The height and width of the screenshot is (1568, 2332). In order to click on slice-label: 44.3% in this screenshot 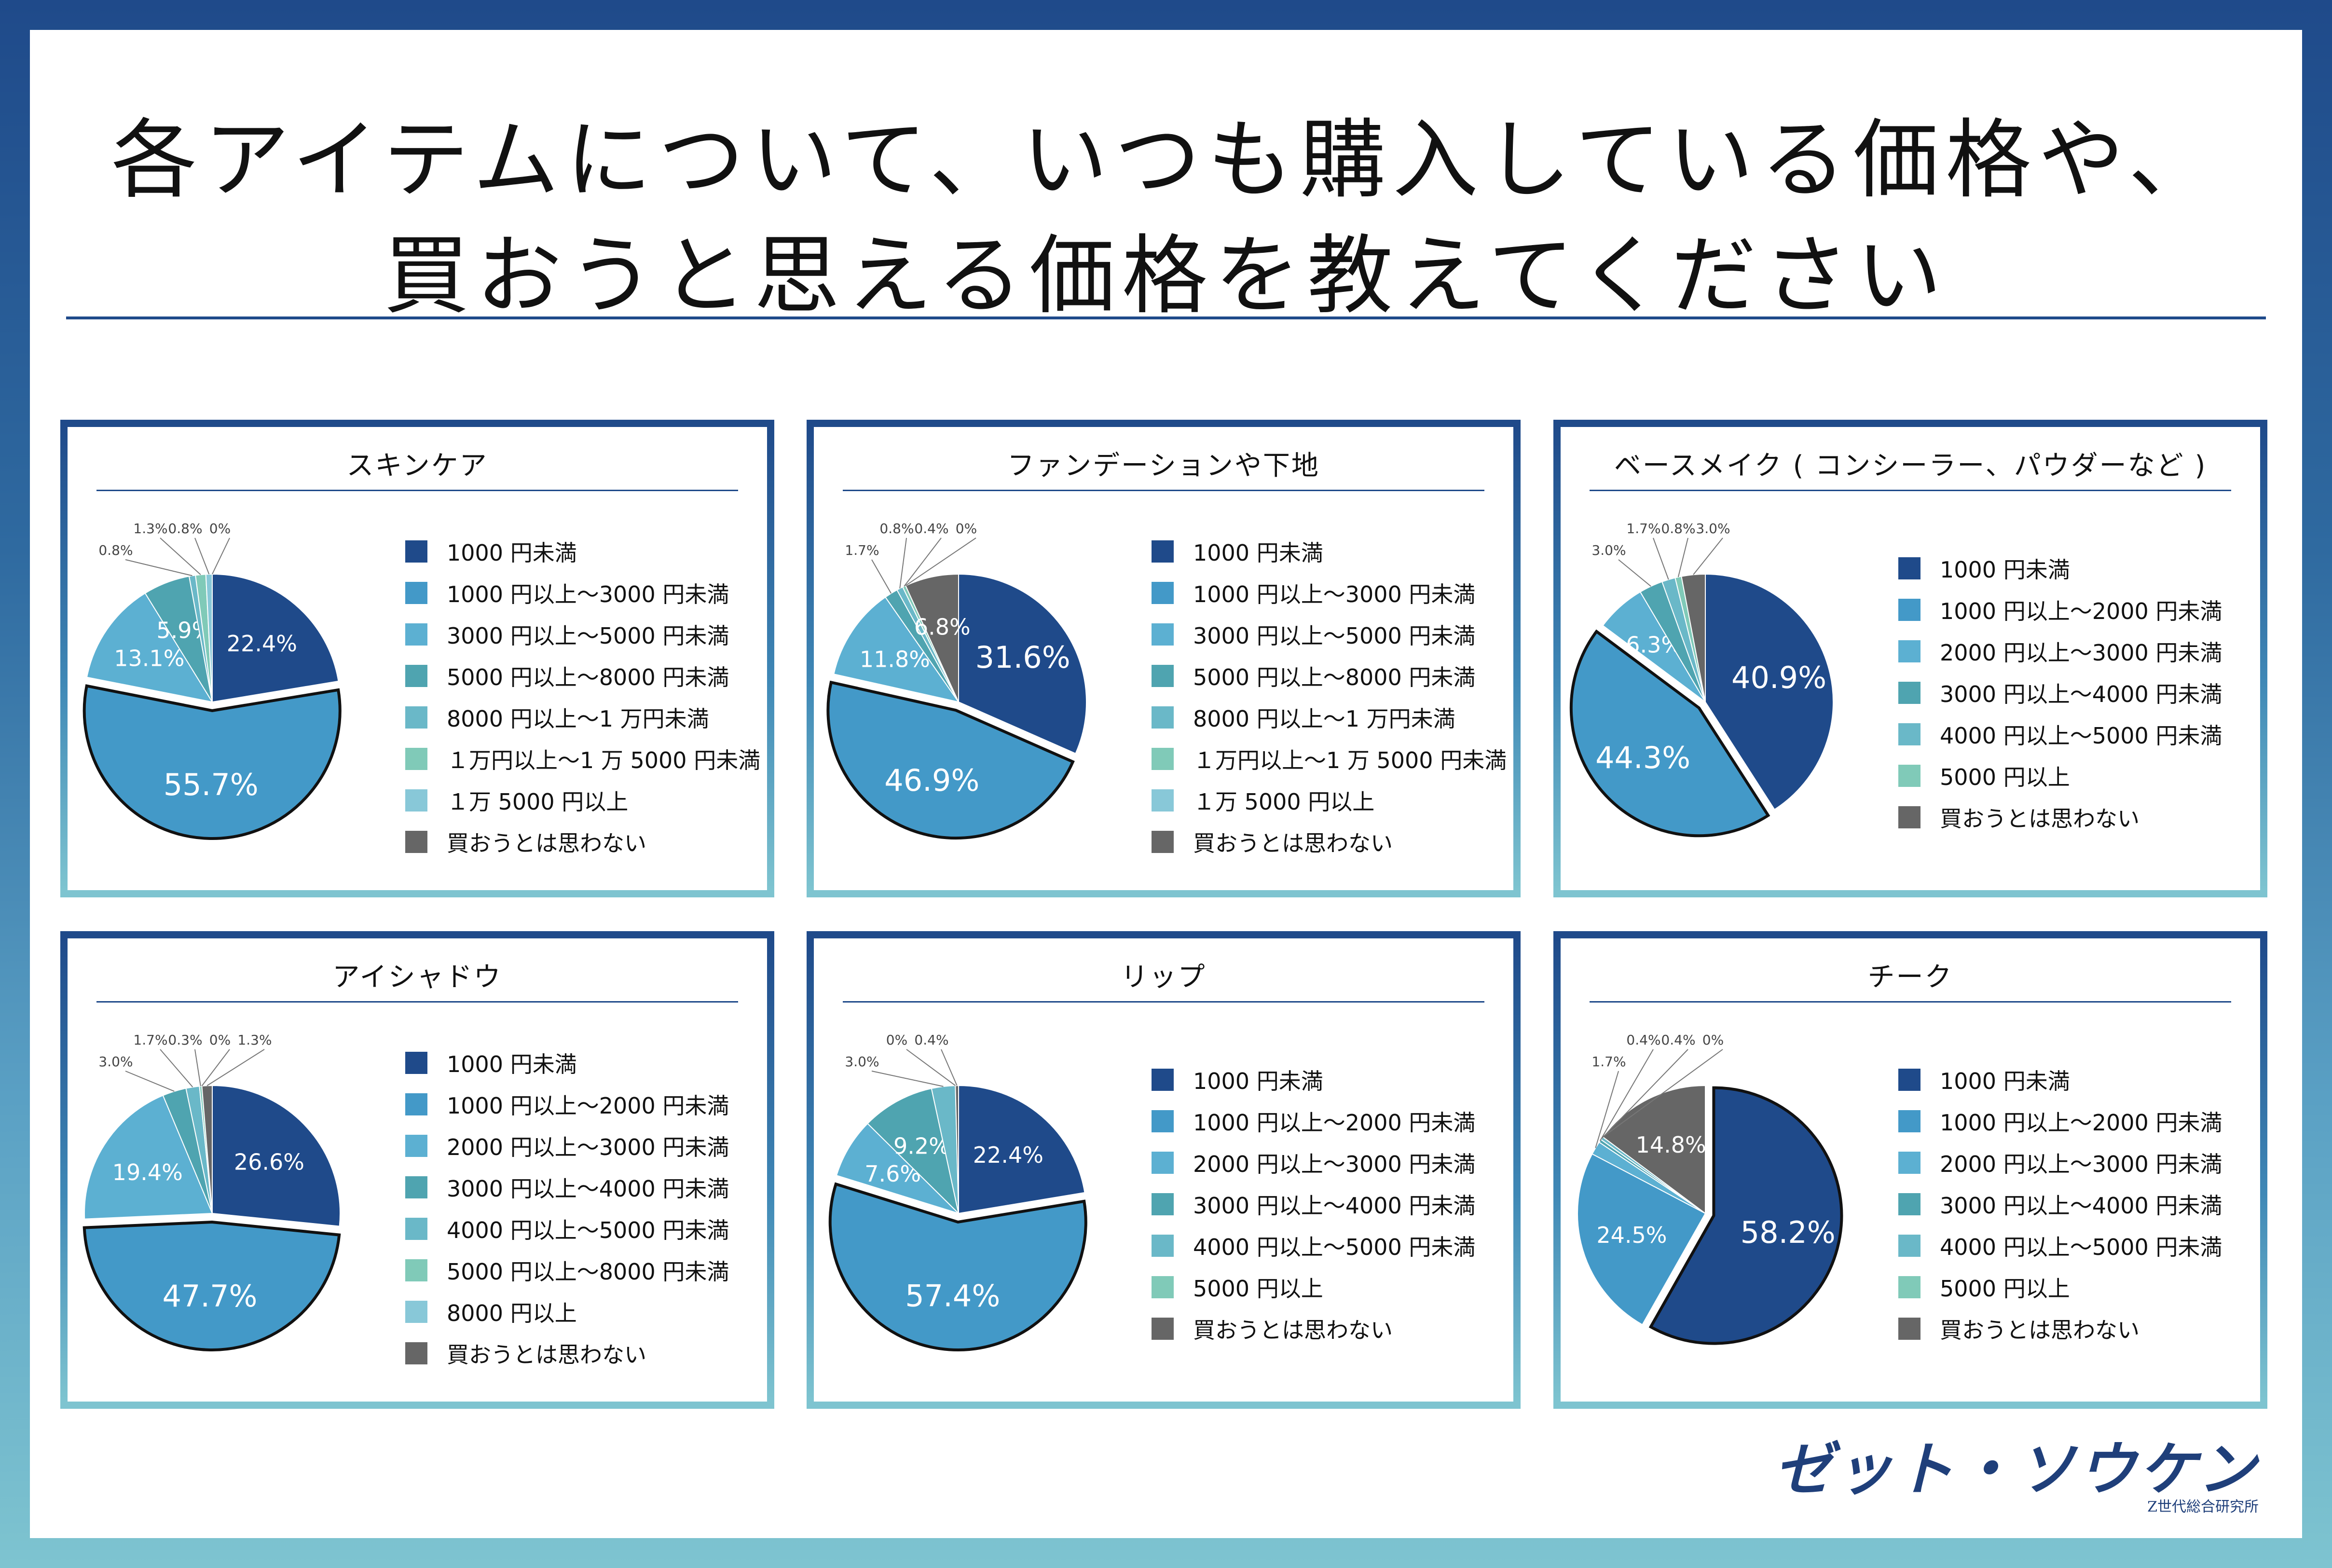, I will do `click(1642, 757)`.